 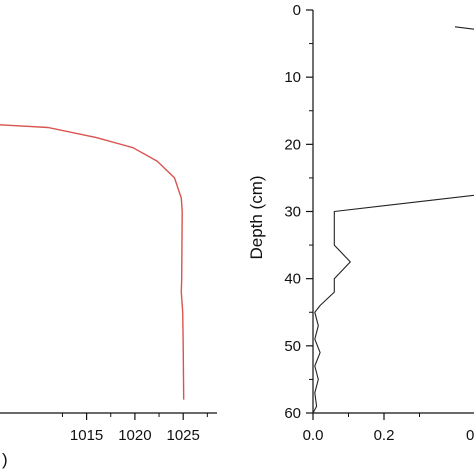 I want to click on right-y-tick-label: 20, so click(x=292, y=144).